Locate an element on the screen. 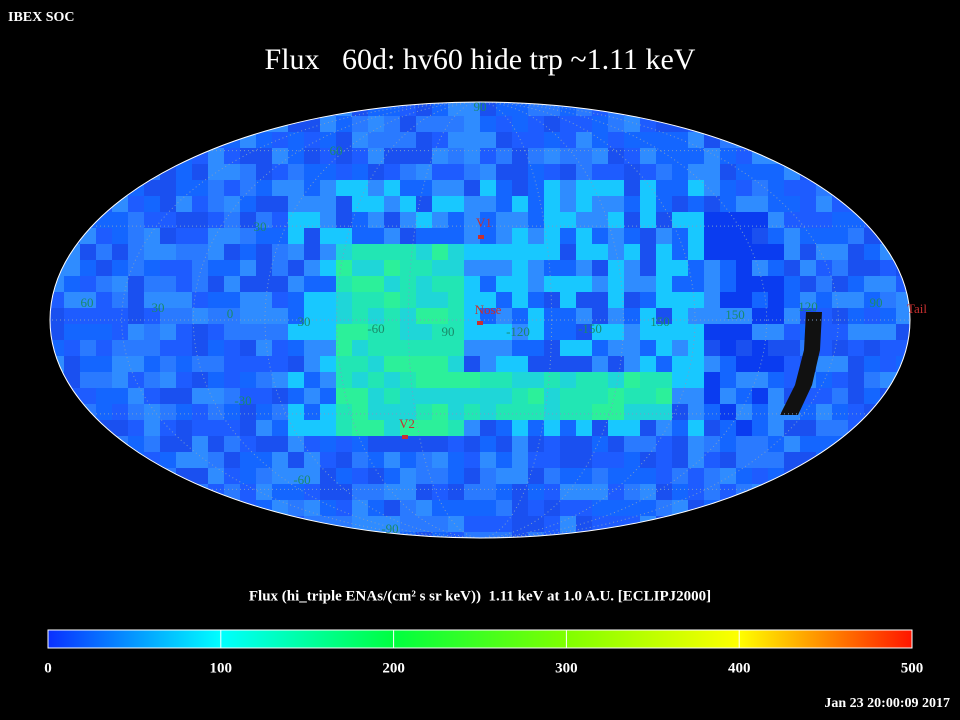 The height and width of the screenshot is (720, 960). grid-label: 30 is located at coordinates (260, 226).